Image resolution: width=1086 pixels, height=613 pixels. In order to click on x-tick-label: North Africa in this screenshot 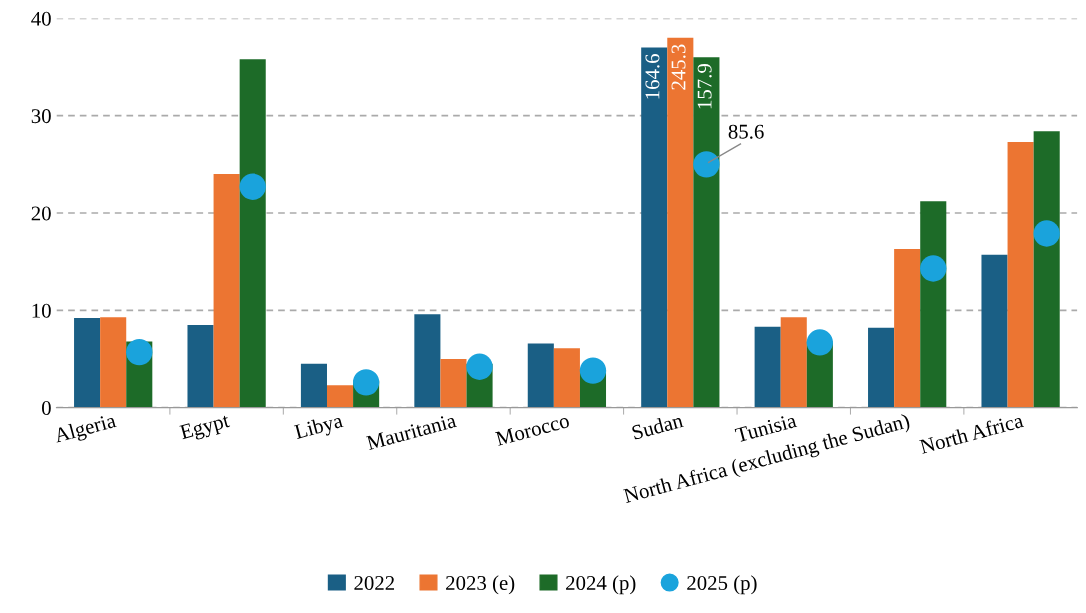, I will do `click(971, 433)`.